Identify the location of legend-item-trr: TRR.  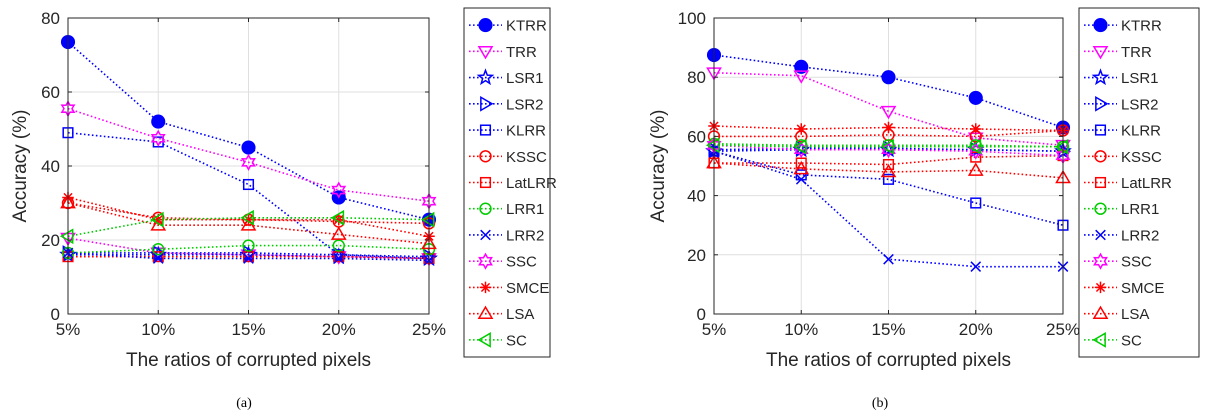
(1118, 52).